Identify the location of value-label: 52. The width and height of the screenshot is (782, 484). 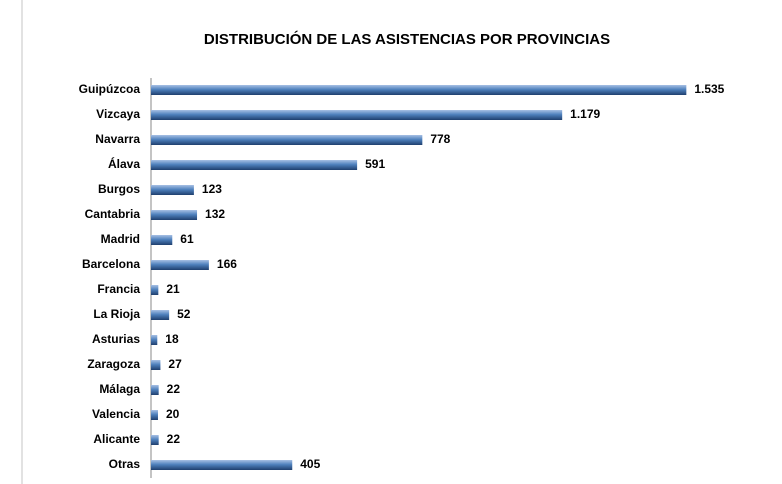
(184, 314).